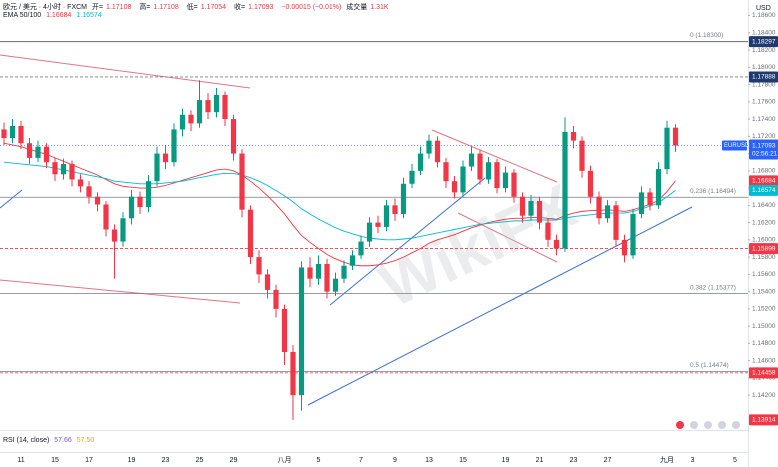 This screenshot has width=778, height=467. I want to click on last-price-badge, so click(763, 149).